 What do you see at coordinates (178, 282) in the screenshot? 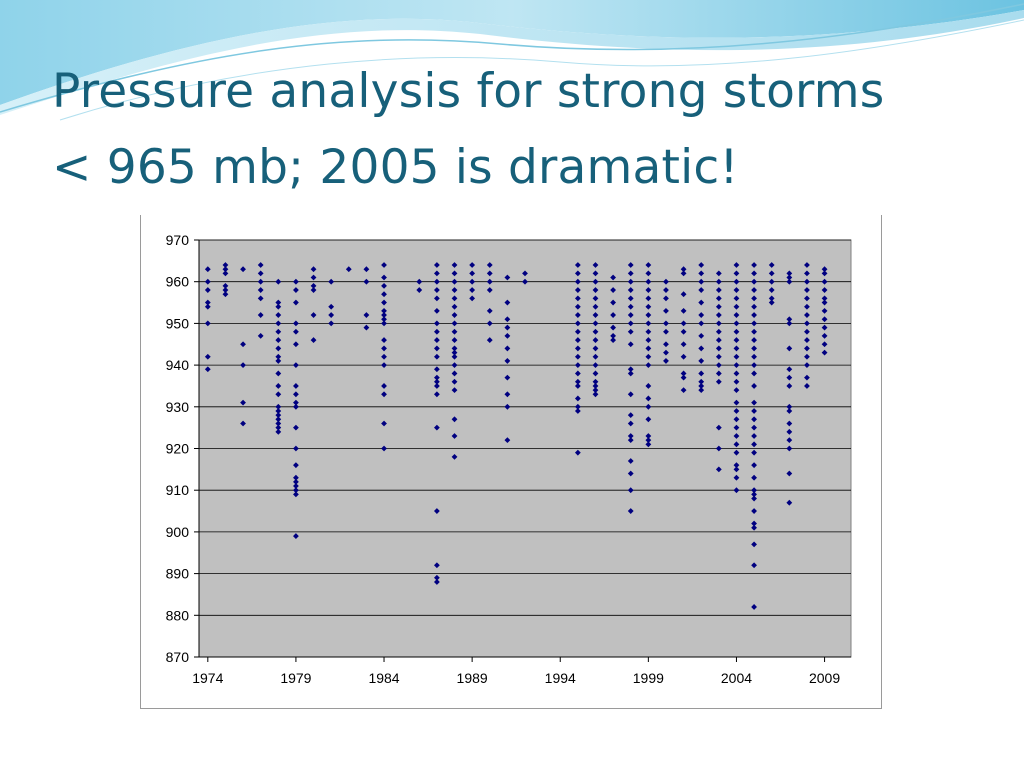
I see `y-tick-label: 960` at bounding box center [178, 282].